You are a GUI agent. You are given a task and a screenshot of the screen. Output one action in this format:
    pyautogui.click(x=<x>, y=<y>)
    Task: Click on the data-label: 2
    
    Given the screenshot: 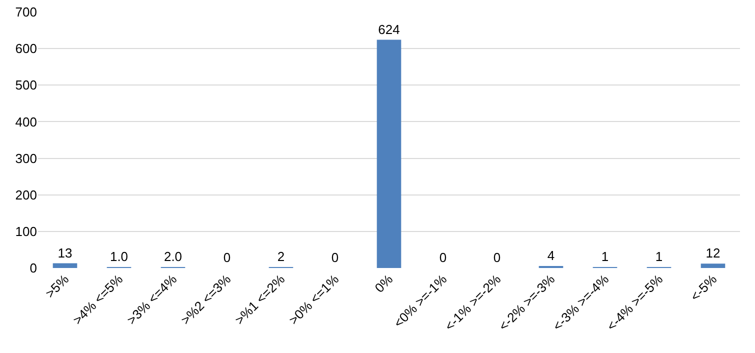 What is the action you would take?
    pyautogui.click(x=281, y=256)
    